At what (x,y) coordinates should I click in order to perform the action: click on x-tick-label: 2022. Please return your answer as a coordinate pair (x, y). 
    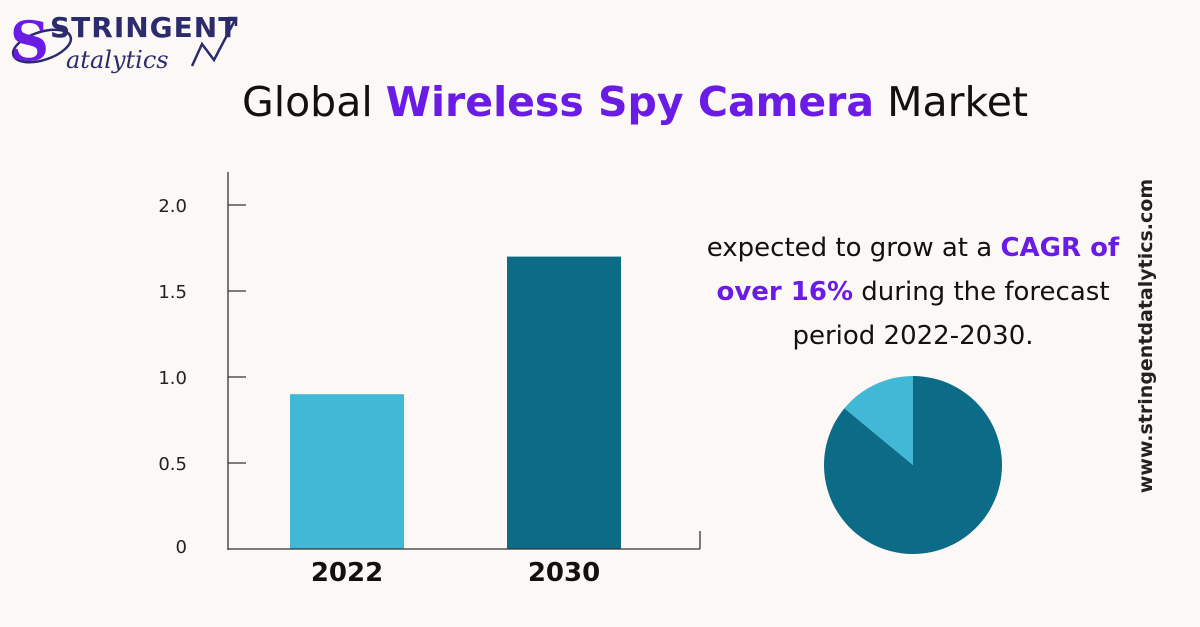
    Looking at the image, I should click on (347, 573).